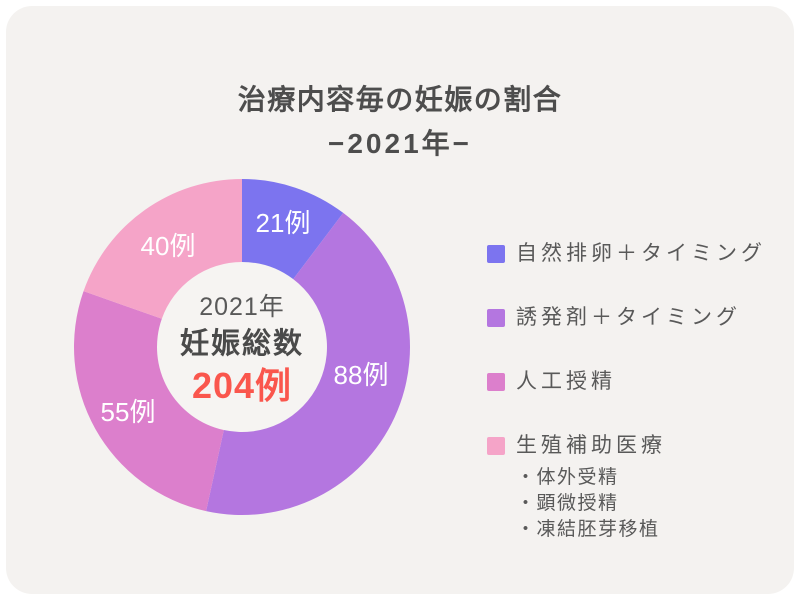 Image resolution: width=800 pixels, height=600 pixels. I want to click on donut-center-label: 妊娠総数, so click(241, 344).